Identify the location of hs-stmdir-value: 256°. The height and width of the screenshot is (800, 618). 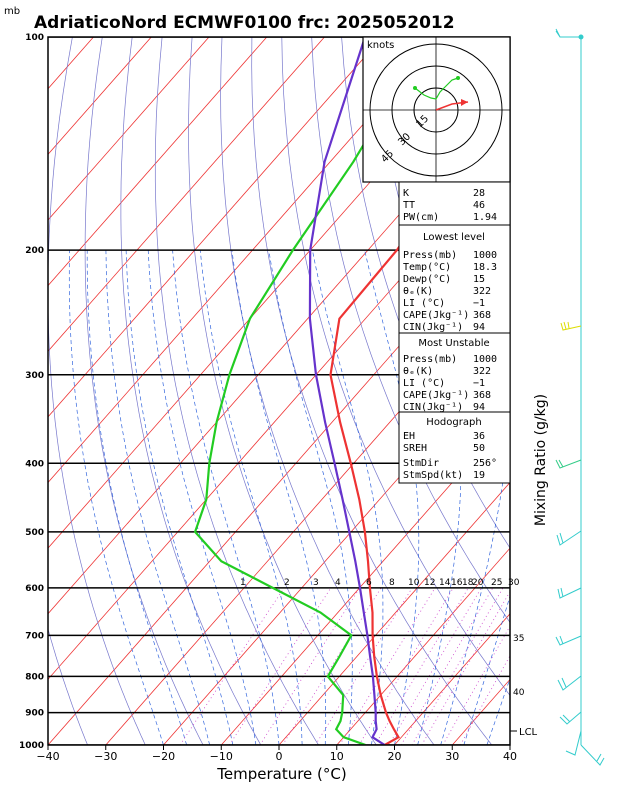
(485, 463).